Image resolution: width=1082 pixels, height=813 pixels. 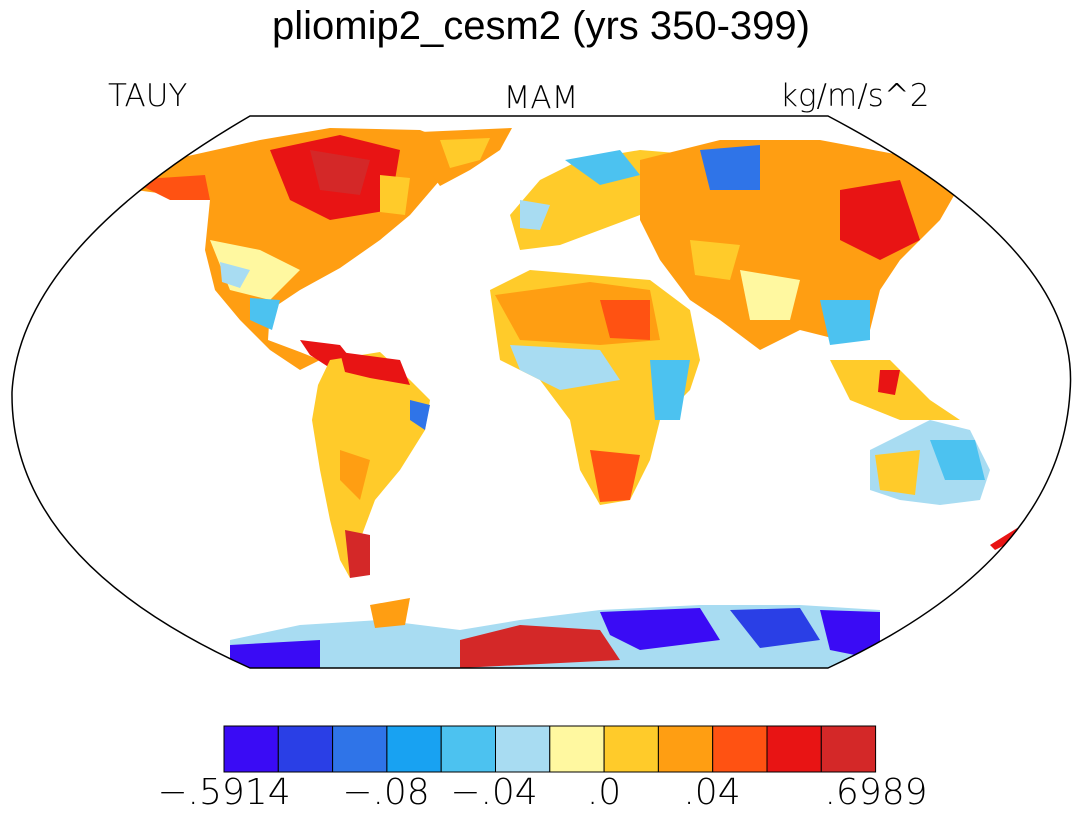 What do you see at coordinates (148, 96) in the screenshot?
I see `variable-label: TAUY` at bounding box center [148, 96].